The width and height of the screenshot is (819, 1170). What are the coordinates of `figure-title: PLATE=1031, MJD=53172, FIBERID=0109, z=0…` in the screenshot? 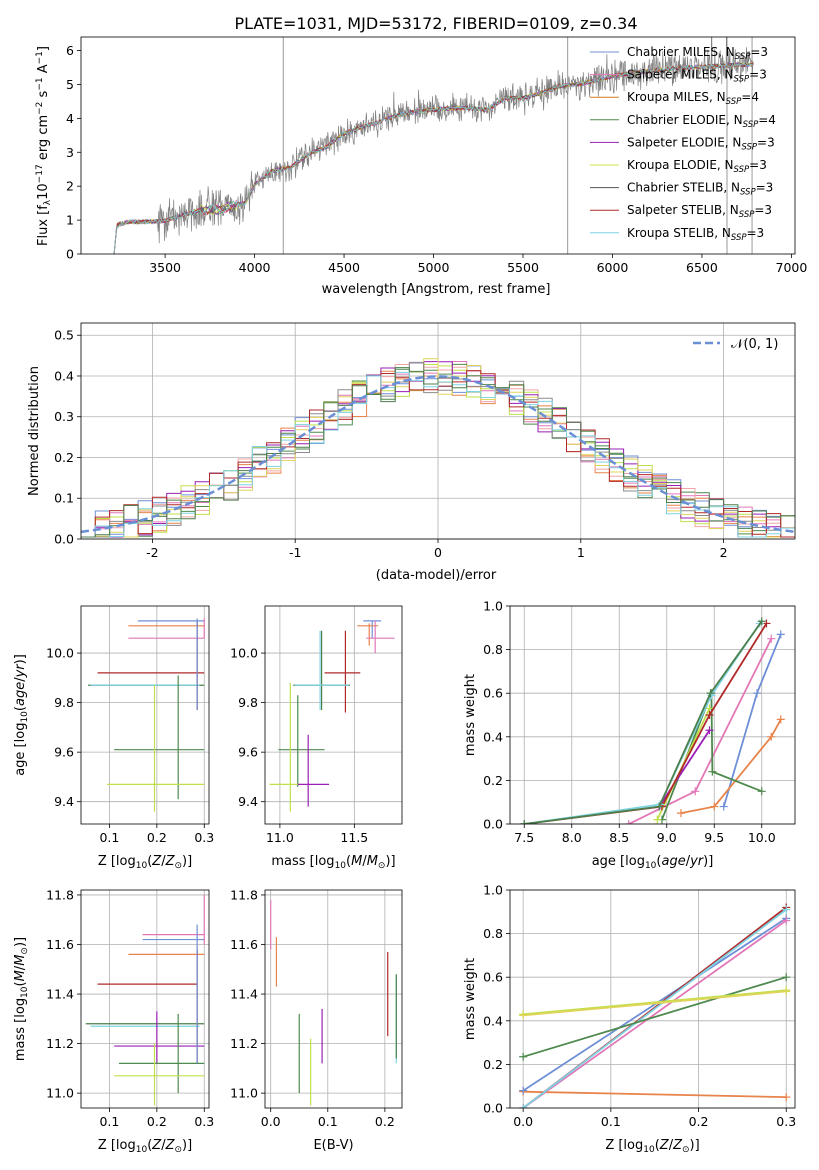 It's located at (435, 23).